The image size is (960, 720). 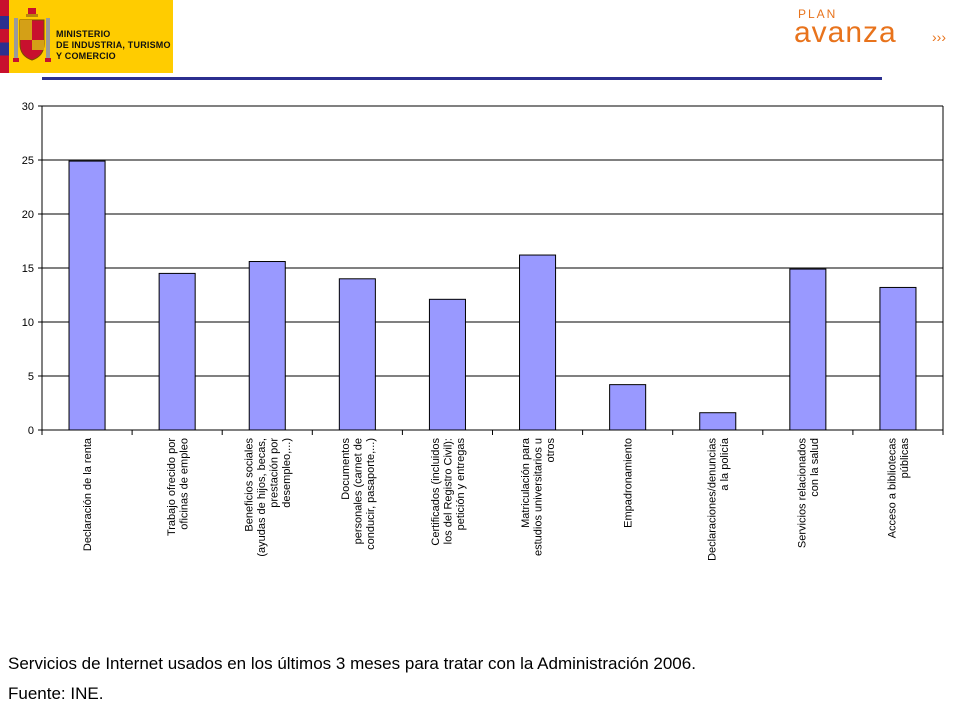 I want to click on y-tick-label: 5, so click(x=31, y=377).